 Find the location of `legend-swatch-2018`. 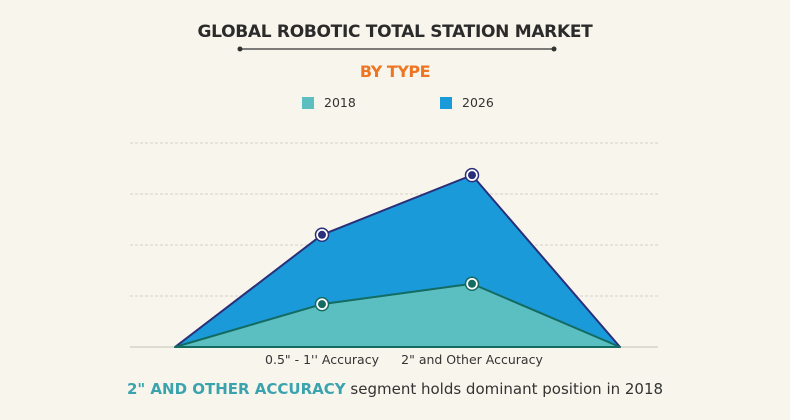

legend-swatch-2018 is located at coordinates (308, 102).